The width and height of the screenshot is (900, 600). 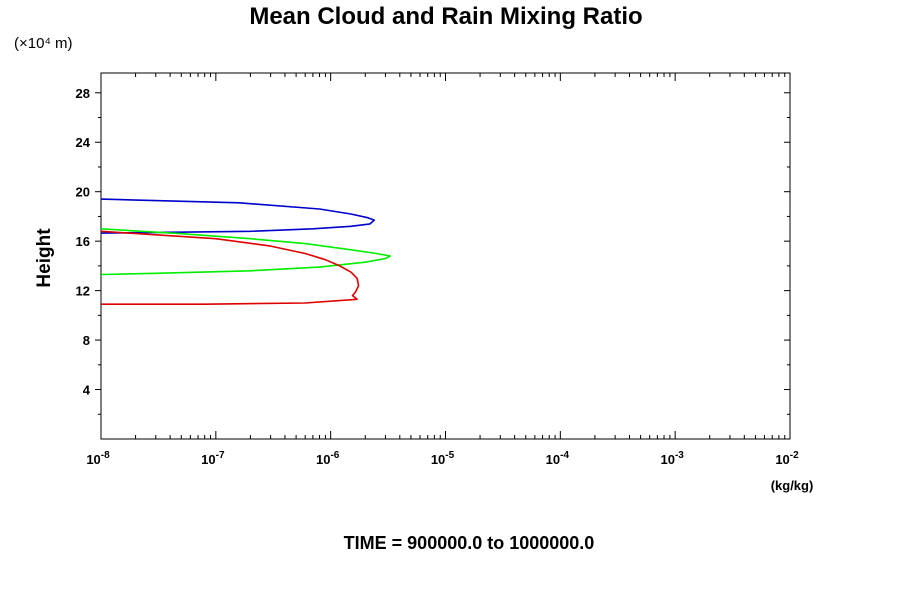 What do you see at coordinates (787, 458) in the screenshot?
I see `x-tick-label-6: 10⁻²` at bounding box center [787, 458].